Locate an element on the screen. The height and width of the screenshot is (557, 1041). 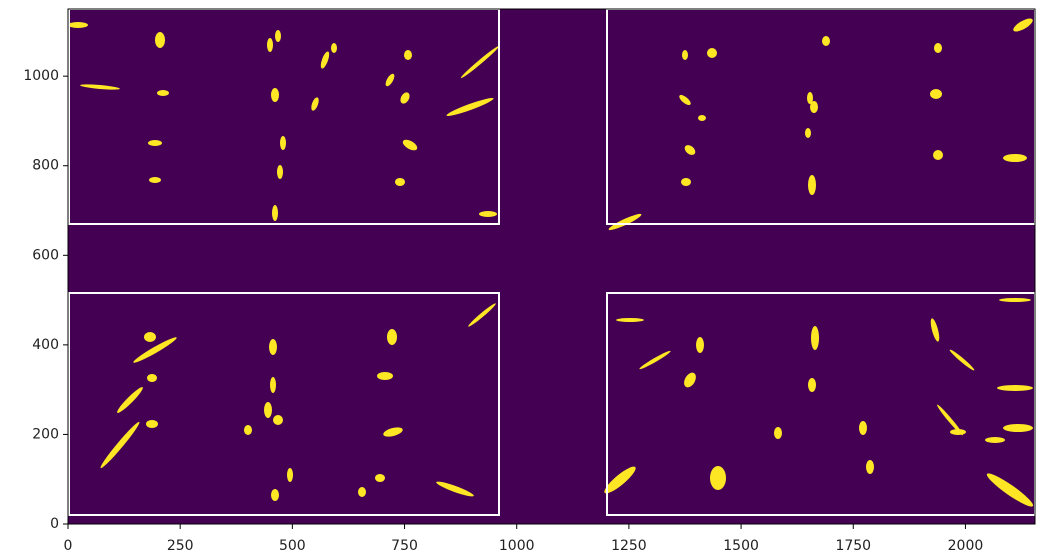
x-tick-label: 500 is located at coordinates (292, 546).